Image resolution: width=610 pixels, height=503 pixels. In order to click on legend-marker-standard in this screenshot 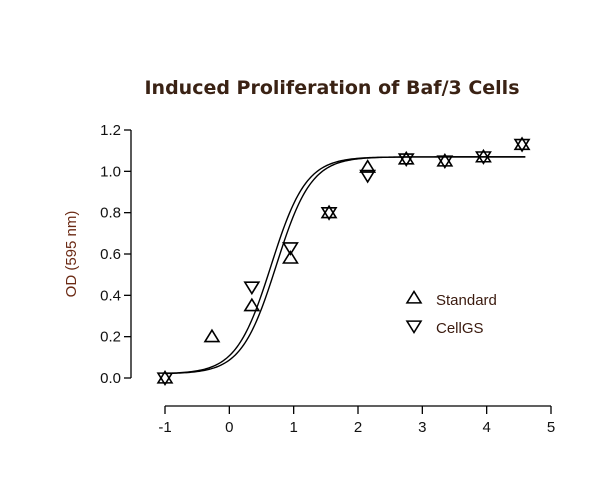, I will do `click(414, 296)`.